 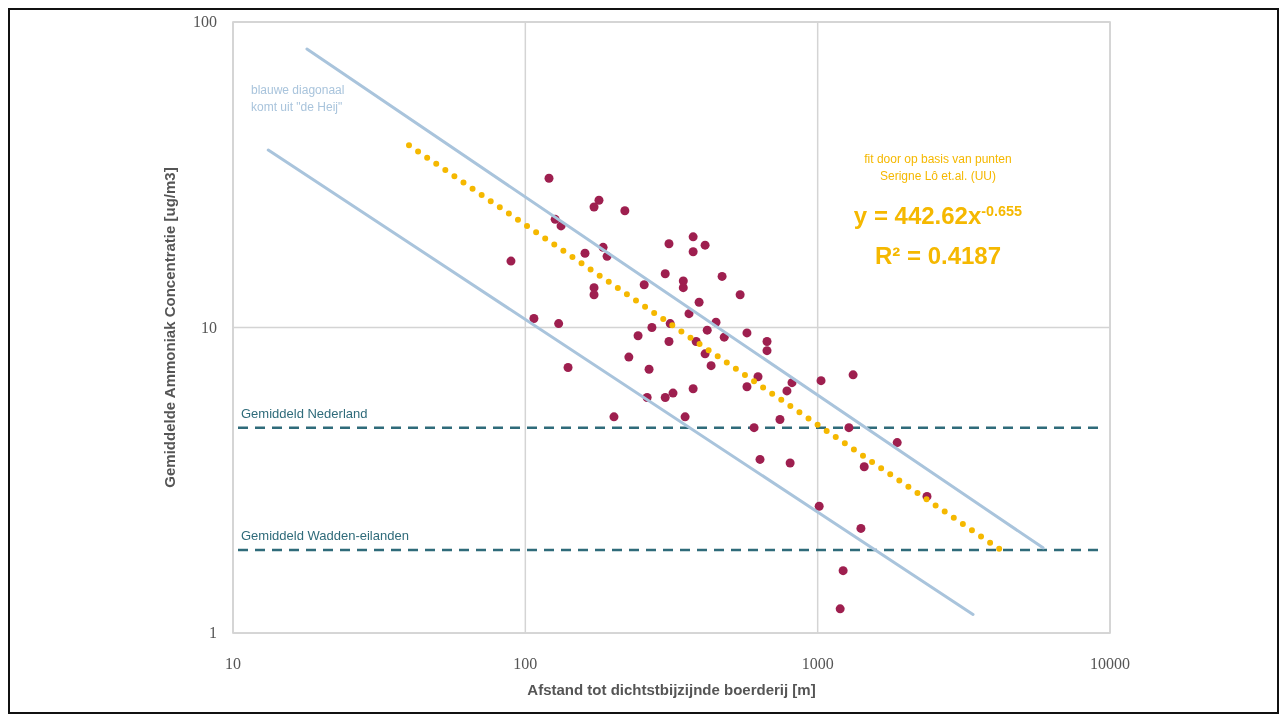 I want to click on x-tick-label: 1000, so click(x=817, y=663).